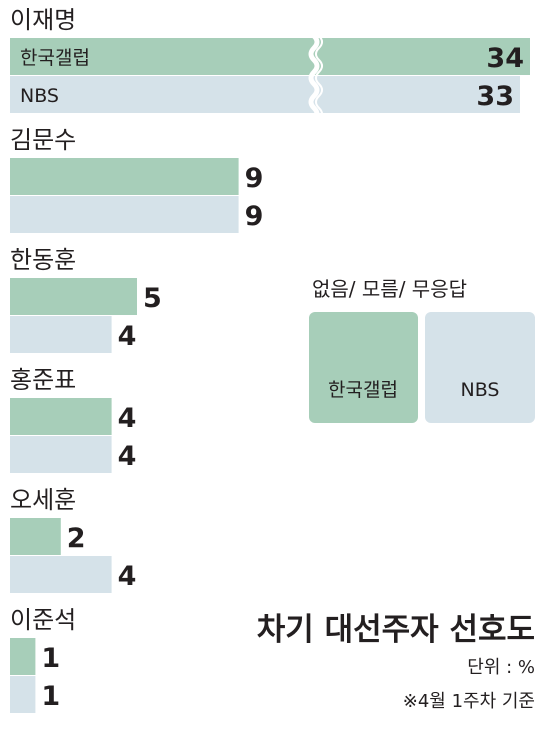  I want to click on value-label-cand-5-series-1: 1, so click(50, 696).